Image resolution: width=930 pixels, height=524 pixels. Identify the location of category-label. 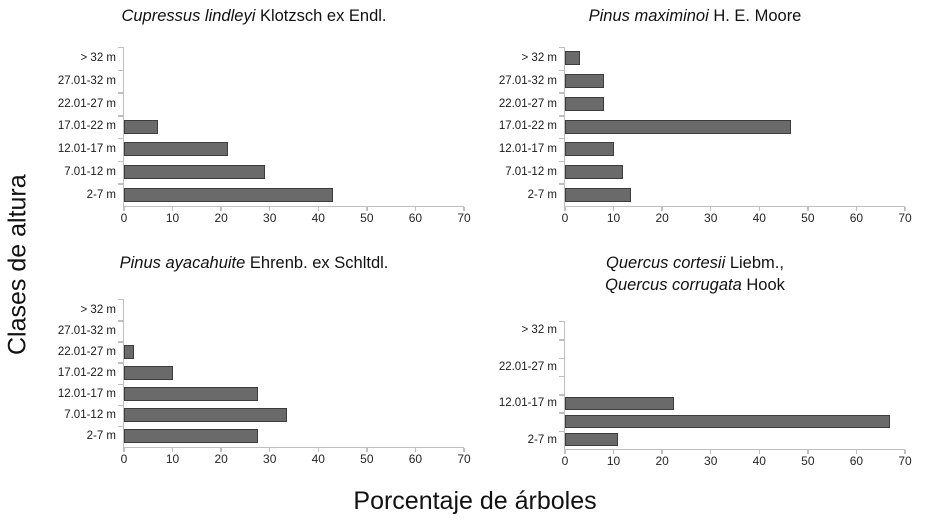
(519, 421).